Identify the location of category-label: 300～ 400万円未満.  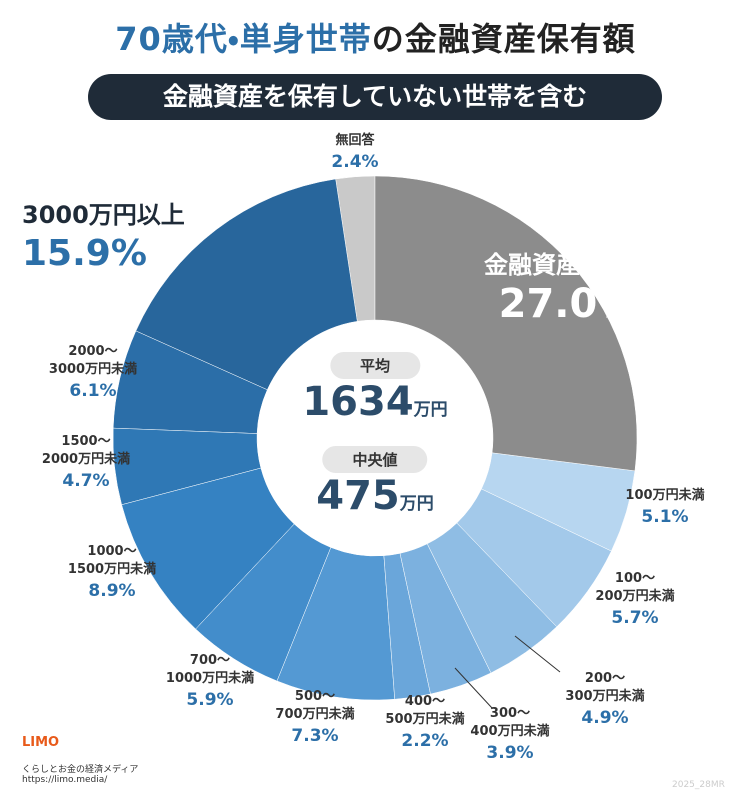
(510, 722).